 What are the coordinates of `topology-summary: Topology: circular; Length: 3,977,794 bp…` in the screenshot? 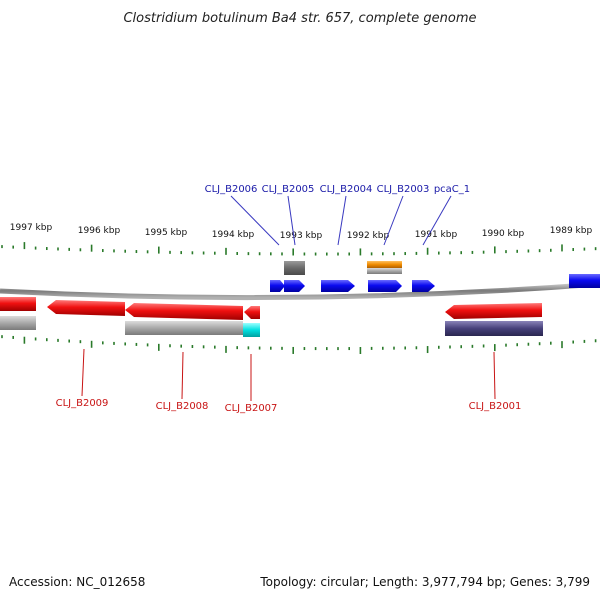 It's located at (424, 582).